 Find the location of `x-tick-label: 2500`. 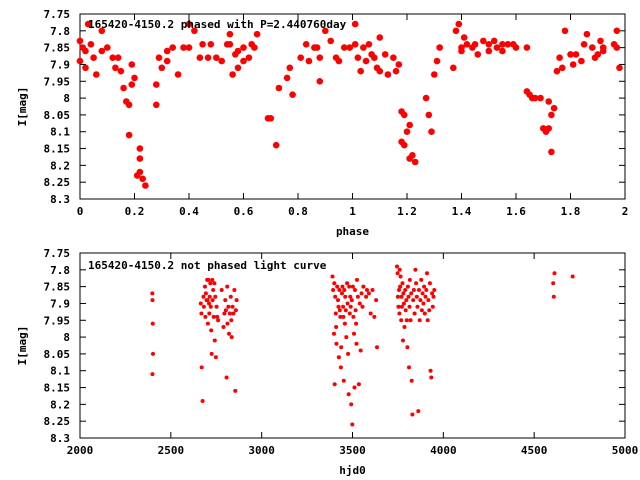

x-tick-label: 2500 is located at coordinates (171, 450).